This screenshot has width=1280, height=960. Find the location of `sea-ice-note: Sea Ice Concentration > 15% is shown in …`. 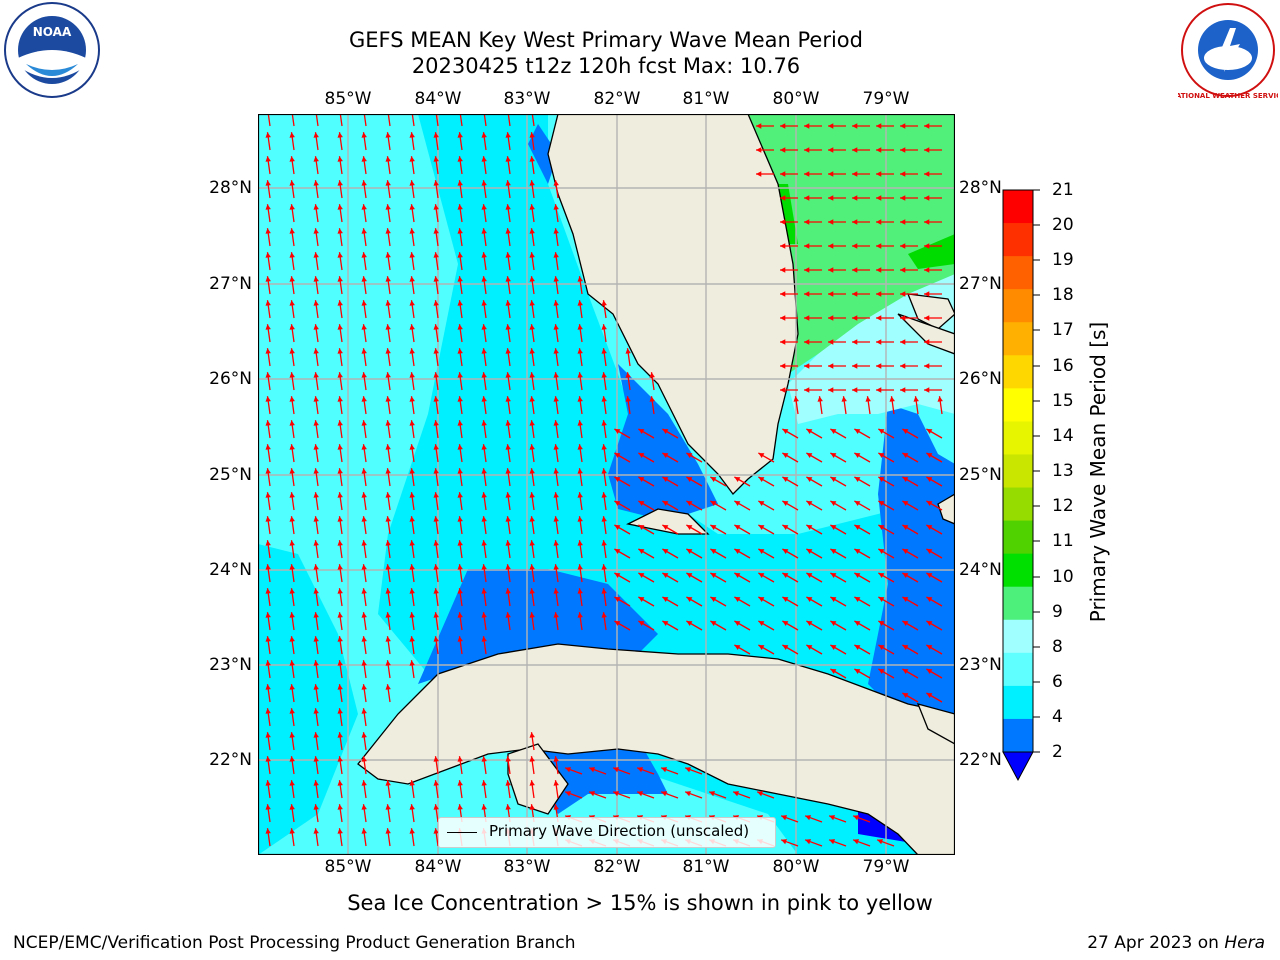

sea-ice-note: Sea Ice Concentration > 15% is shown in … is located at coordinates (640, 903).